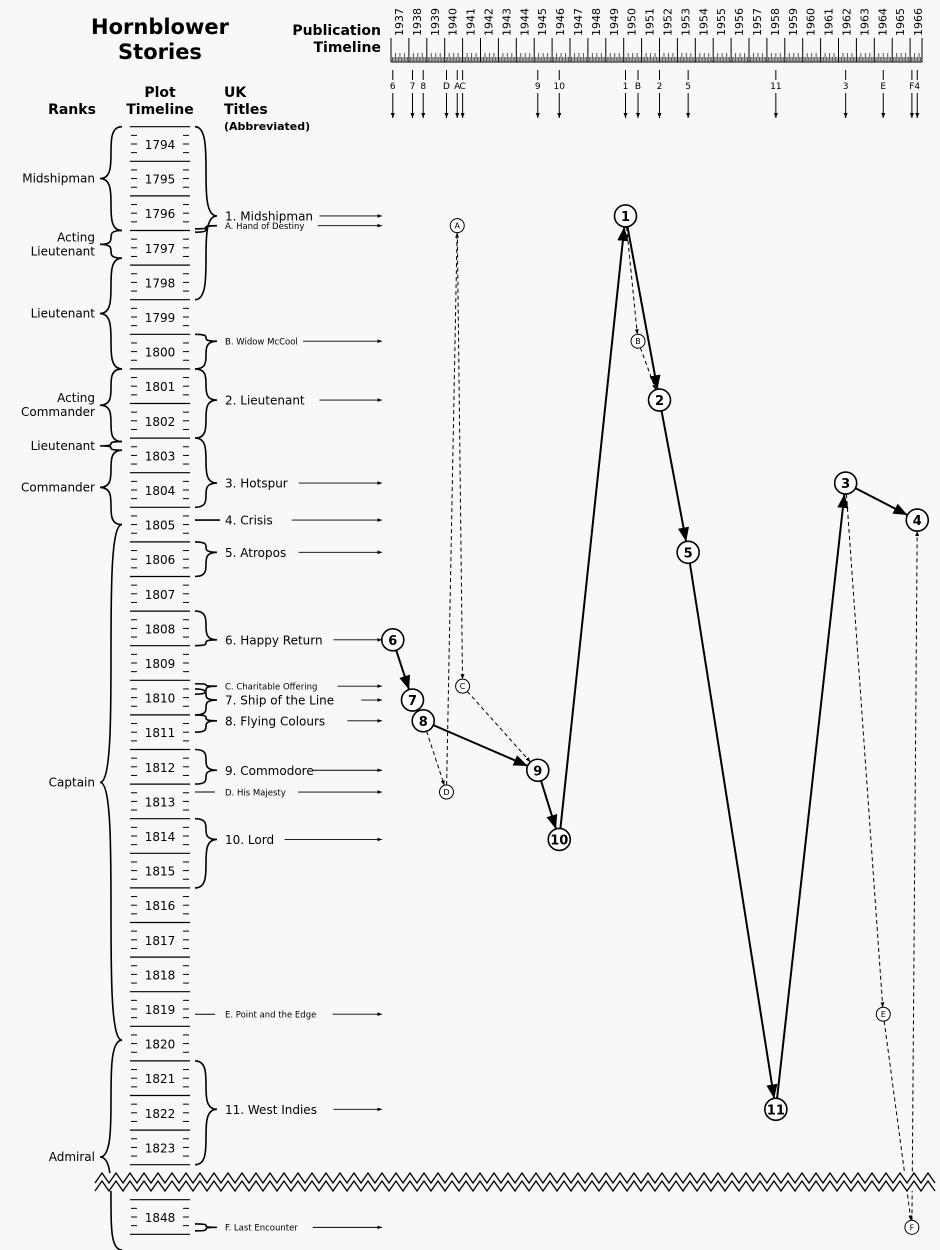 The height and width of the screenshot is (1250, 940). What do you see at coordinates (160, 1114) in the screenshot?
I see `plot-year-label: 1822` at bounding box center [160, 1114].